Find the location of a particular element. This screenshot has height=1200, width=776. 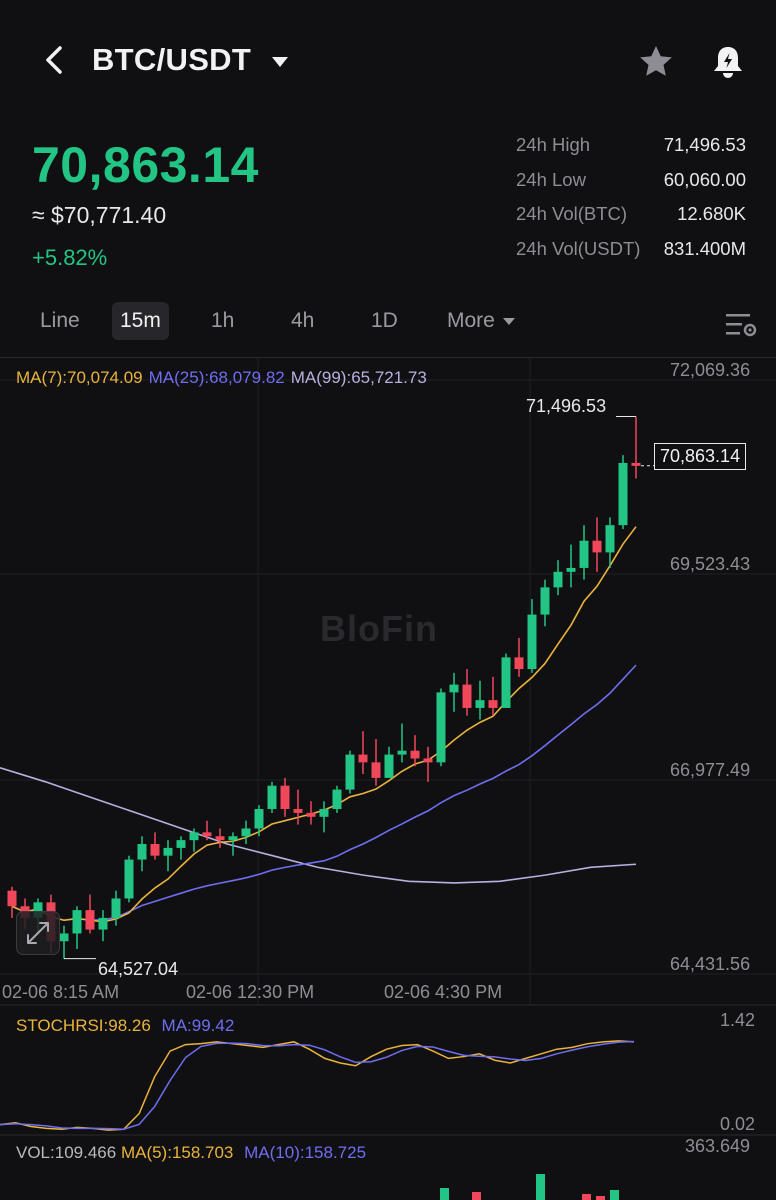

high-marker-label: 71,496.53 is located at coordinates (566, 406).